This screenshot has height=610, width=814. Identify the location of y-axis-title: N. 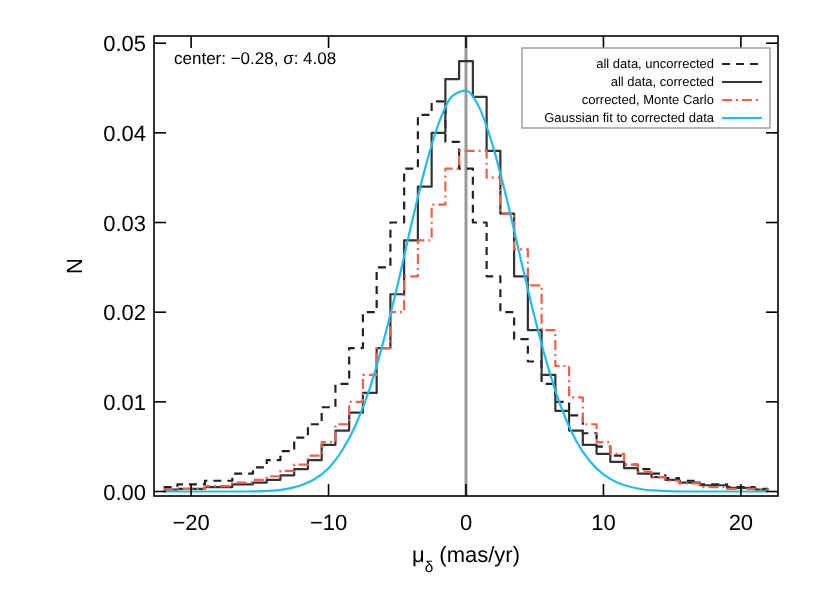
(76, 265).